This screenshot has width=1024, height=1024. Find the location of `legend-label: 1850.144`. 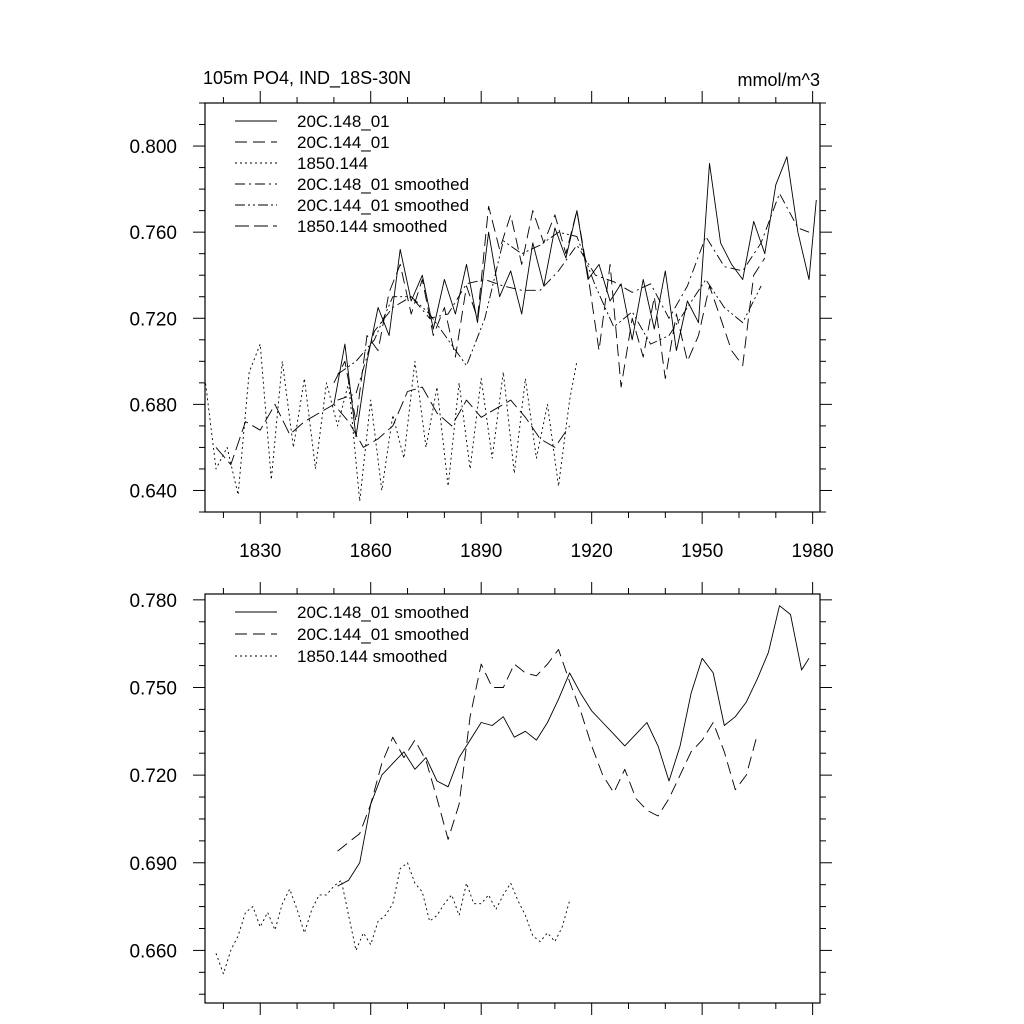

legend-label: 1850.144 is located at coordinates (332, 163).